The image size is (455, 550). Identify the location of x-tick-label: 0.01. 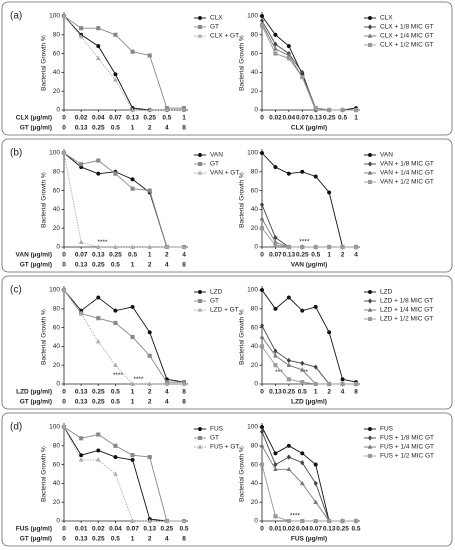
(81, 529).